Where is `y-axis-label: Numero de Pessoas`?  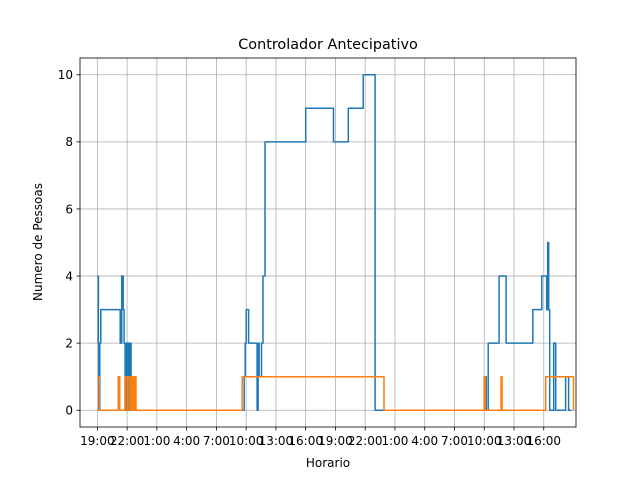
y-axis-label: Numero de Pessoas is located at coordinates (38, 242).